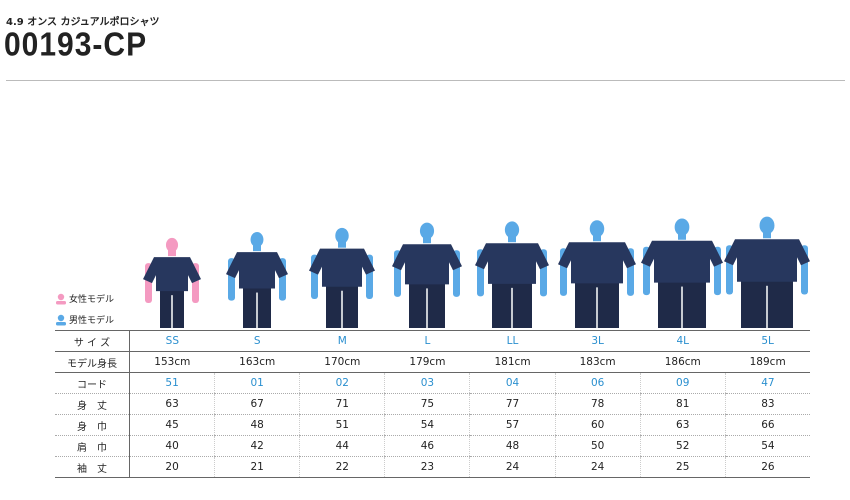  Describe the element at coordinates (767, 425) in the screenshot. I see `table-cell: 66` at that location.